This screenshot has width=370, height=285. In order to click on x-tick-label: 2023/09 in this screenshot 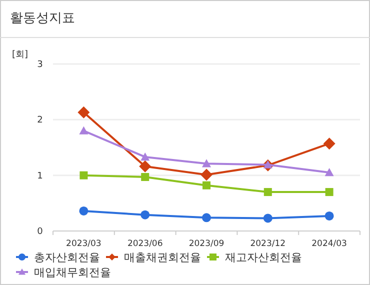, I will do `click(206, 244)`.